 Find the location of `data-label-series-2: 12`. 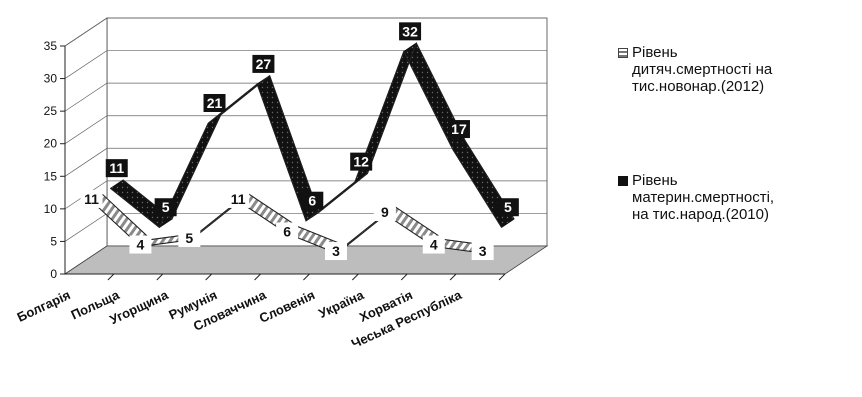

data-label-series-2: 12 is located at coordinates (361, 162).